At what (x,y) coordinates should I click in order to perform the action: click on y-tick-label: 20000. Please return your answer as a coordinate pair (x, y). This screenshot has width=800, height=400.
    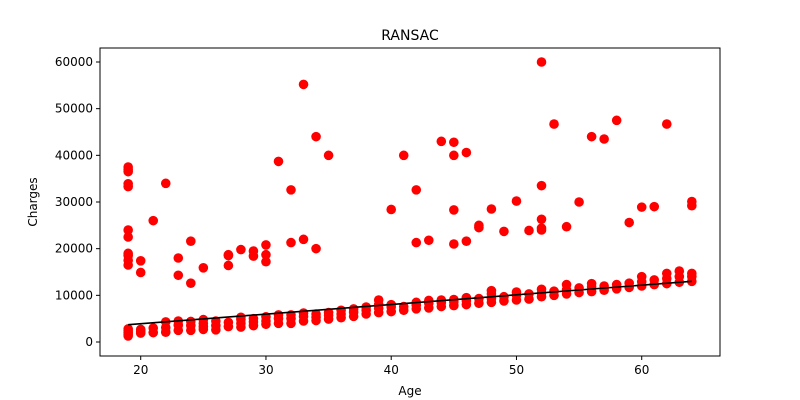
    Looking at the image, I should click on (74, 249).